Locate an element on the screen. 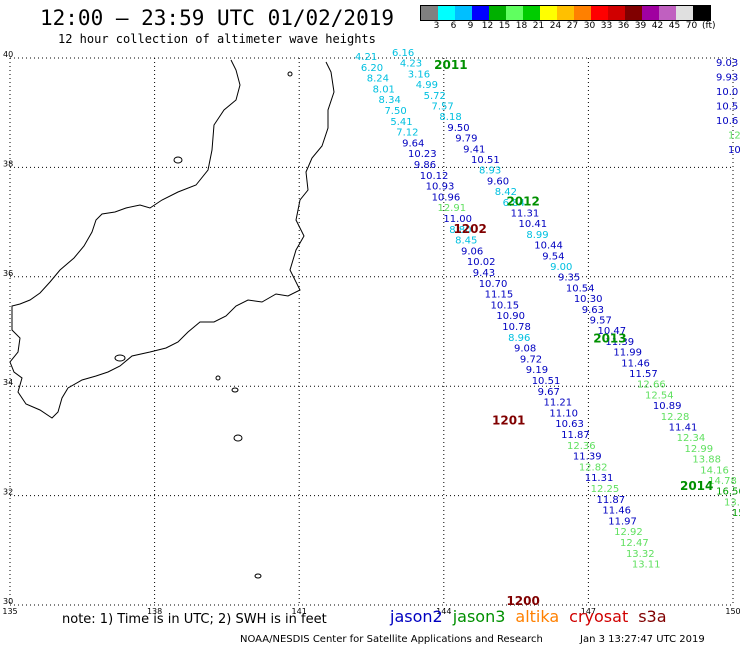 Image resolution: width=740 pixels, height=650 pixels. lat-tick-label: 36 is located at coordinates (8, 273).